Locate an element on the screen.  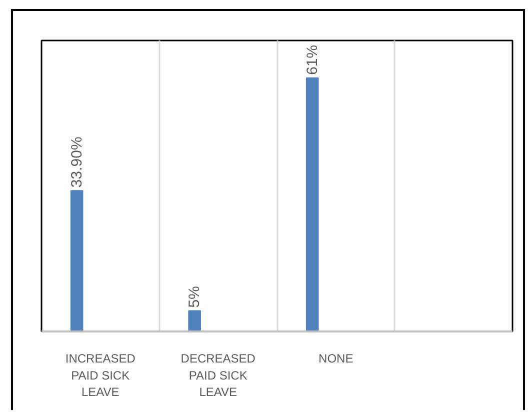
data-label: 33.90% is located at coordinates (77, 162).